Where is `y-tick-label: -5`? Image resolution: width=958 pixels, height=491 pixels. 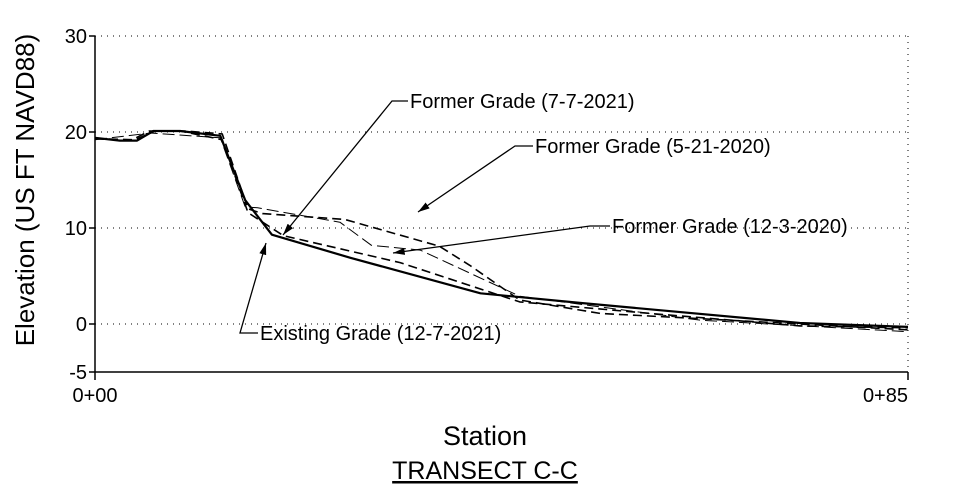 y-tick-label: -5 is located at coordinates (78, 373).